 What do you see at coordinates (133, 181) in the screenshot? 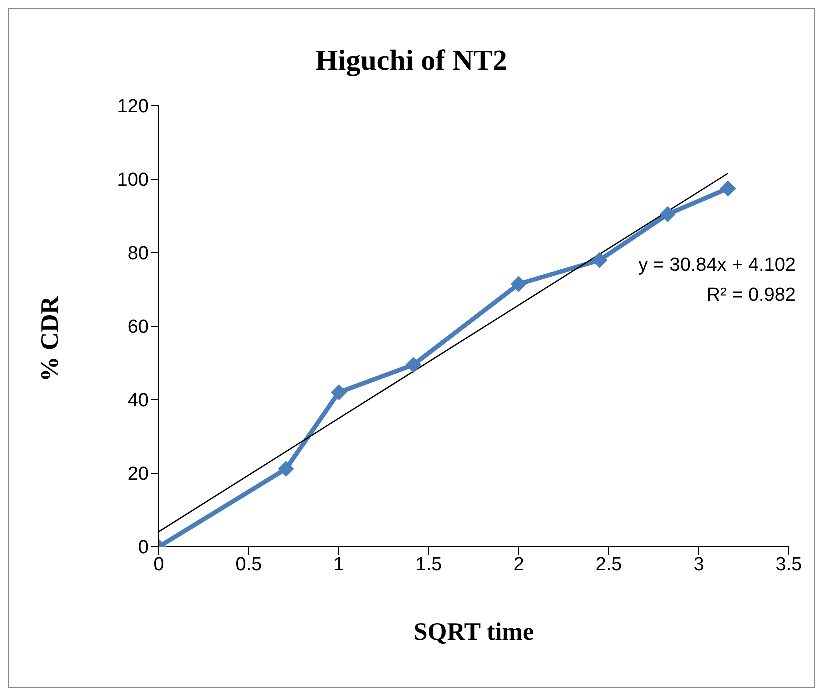
I see `y-tick-label: 100` at bounding box center [133, 181].